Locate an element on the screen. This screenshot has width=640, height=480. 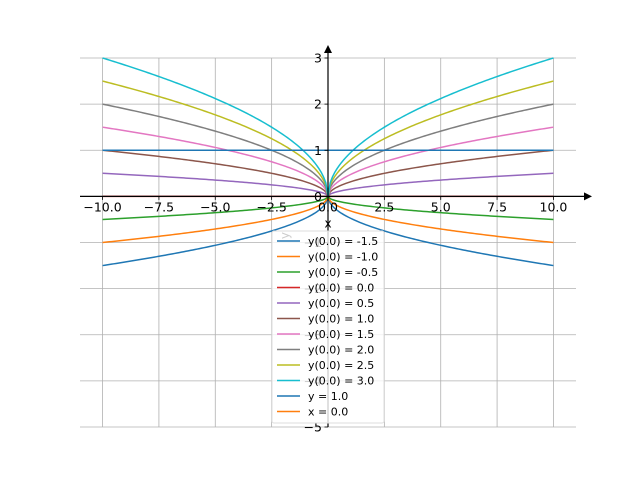
legend-entry-label: y(0.0) = -1.5 is located at coordinates (343, 241).